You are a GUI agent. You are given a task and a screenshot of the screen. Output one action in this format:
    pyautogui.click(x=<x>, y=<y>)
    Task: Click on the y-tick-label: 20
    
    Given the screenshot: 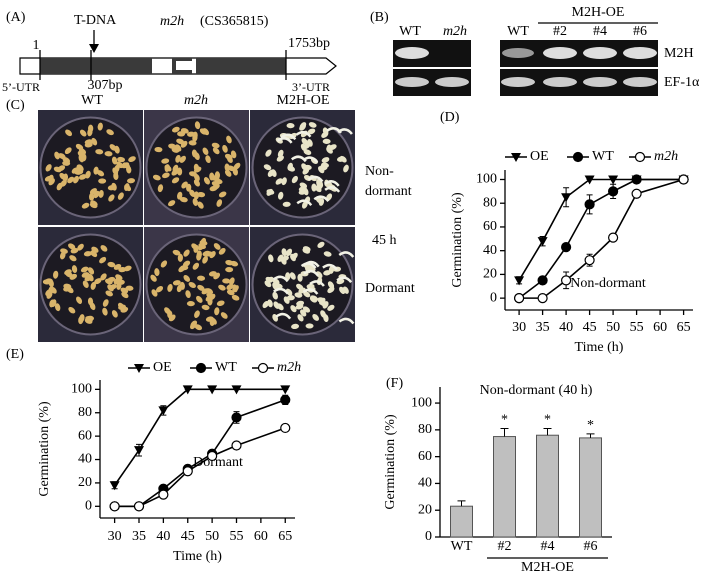 What is the action you would take?
    pyautogui.click(x=425, y=509)
    